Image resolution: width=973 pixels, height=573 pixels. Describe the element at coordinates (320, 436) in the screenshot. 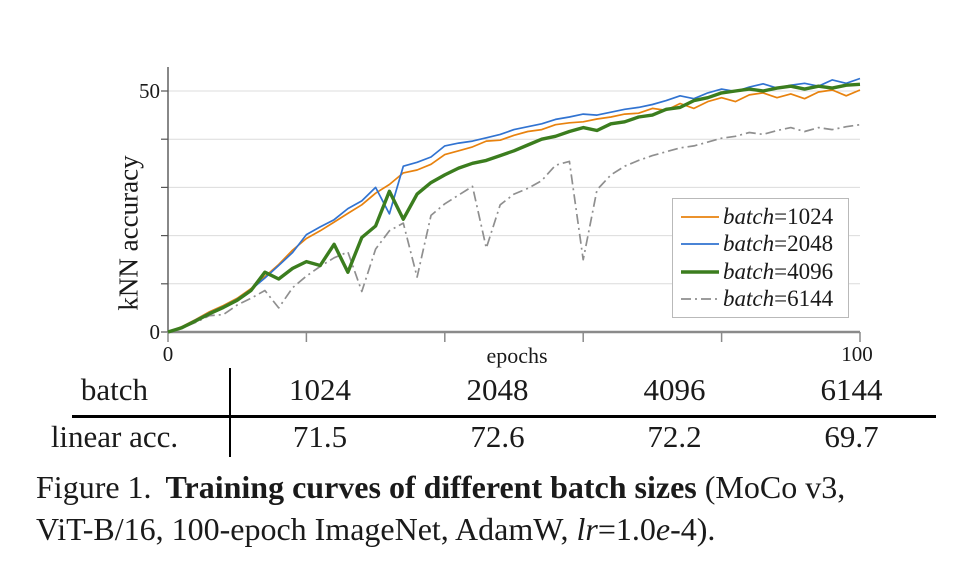

I see `linear-acc-1024: 71.5` at that location.